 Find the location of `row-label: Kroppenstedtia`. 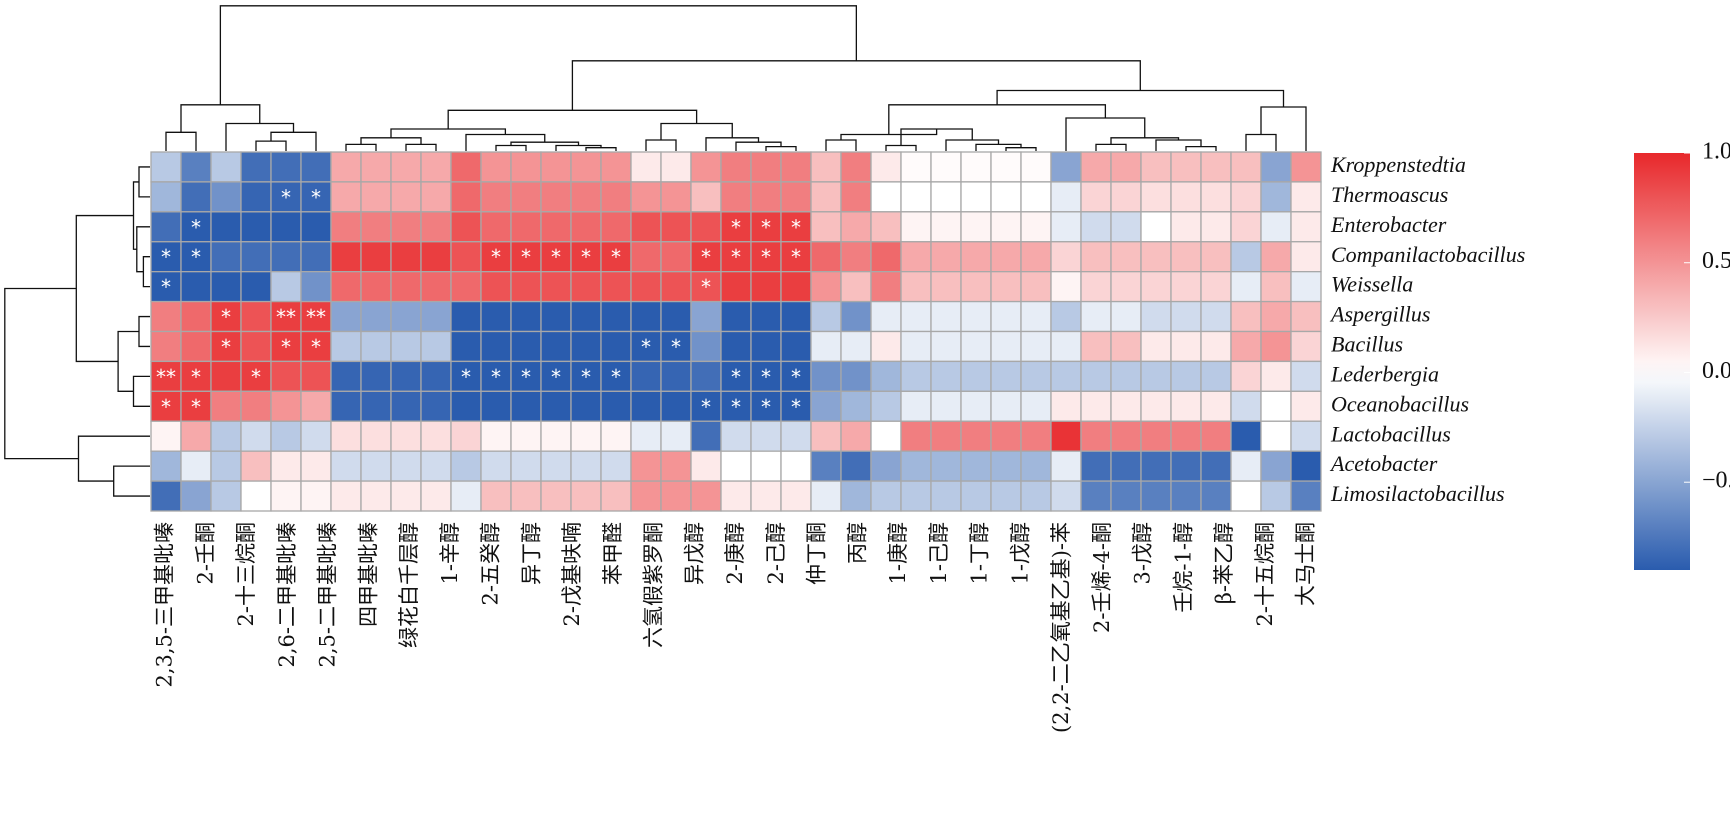

row-label: Kroppenstedtia is located at coordinates (1398, 164).